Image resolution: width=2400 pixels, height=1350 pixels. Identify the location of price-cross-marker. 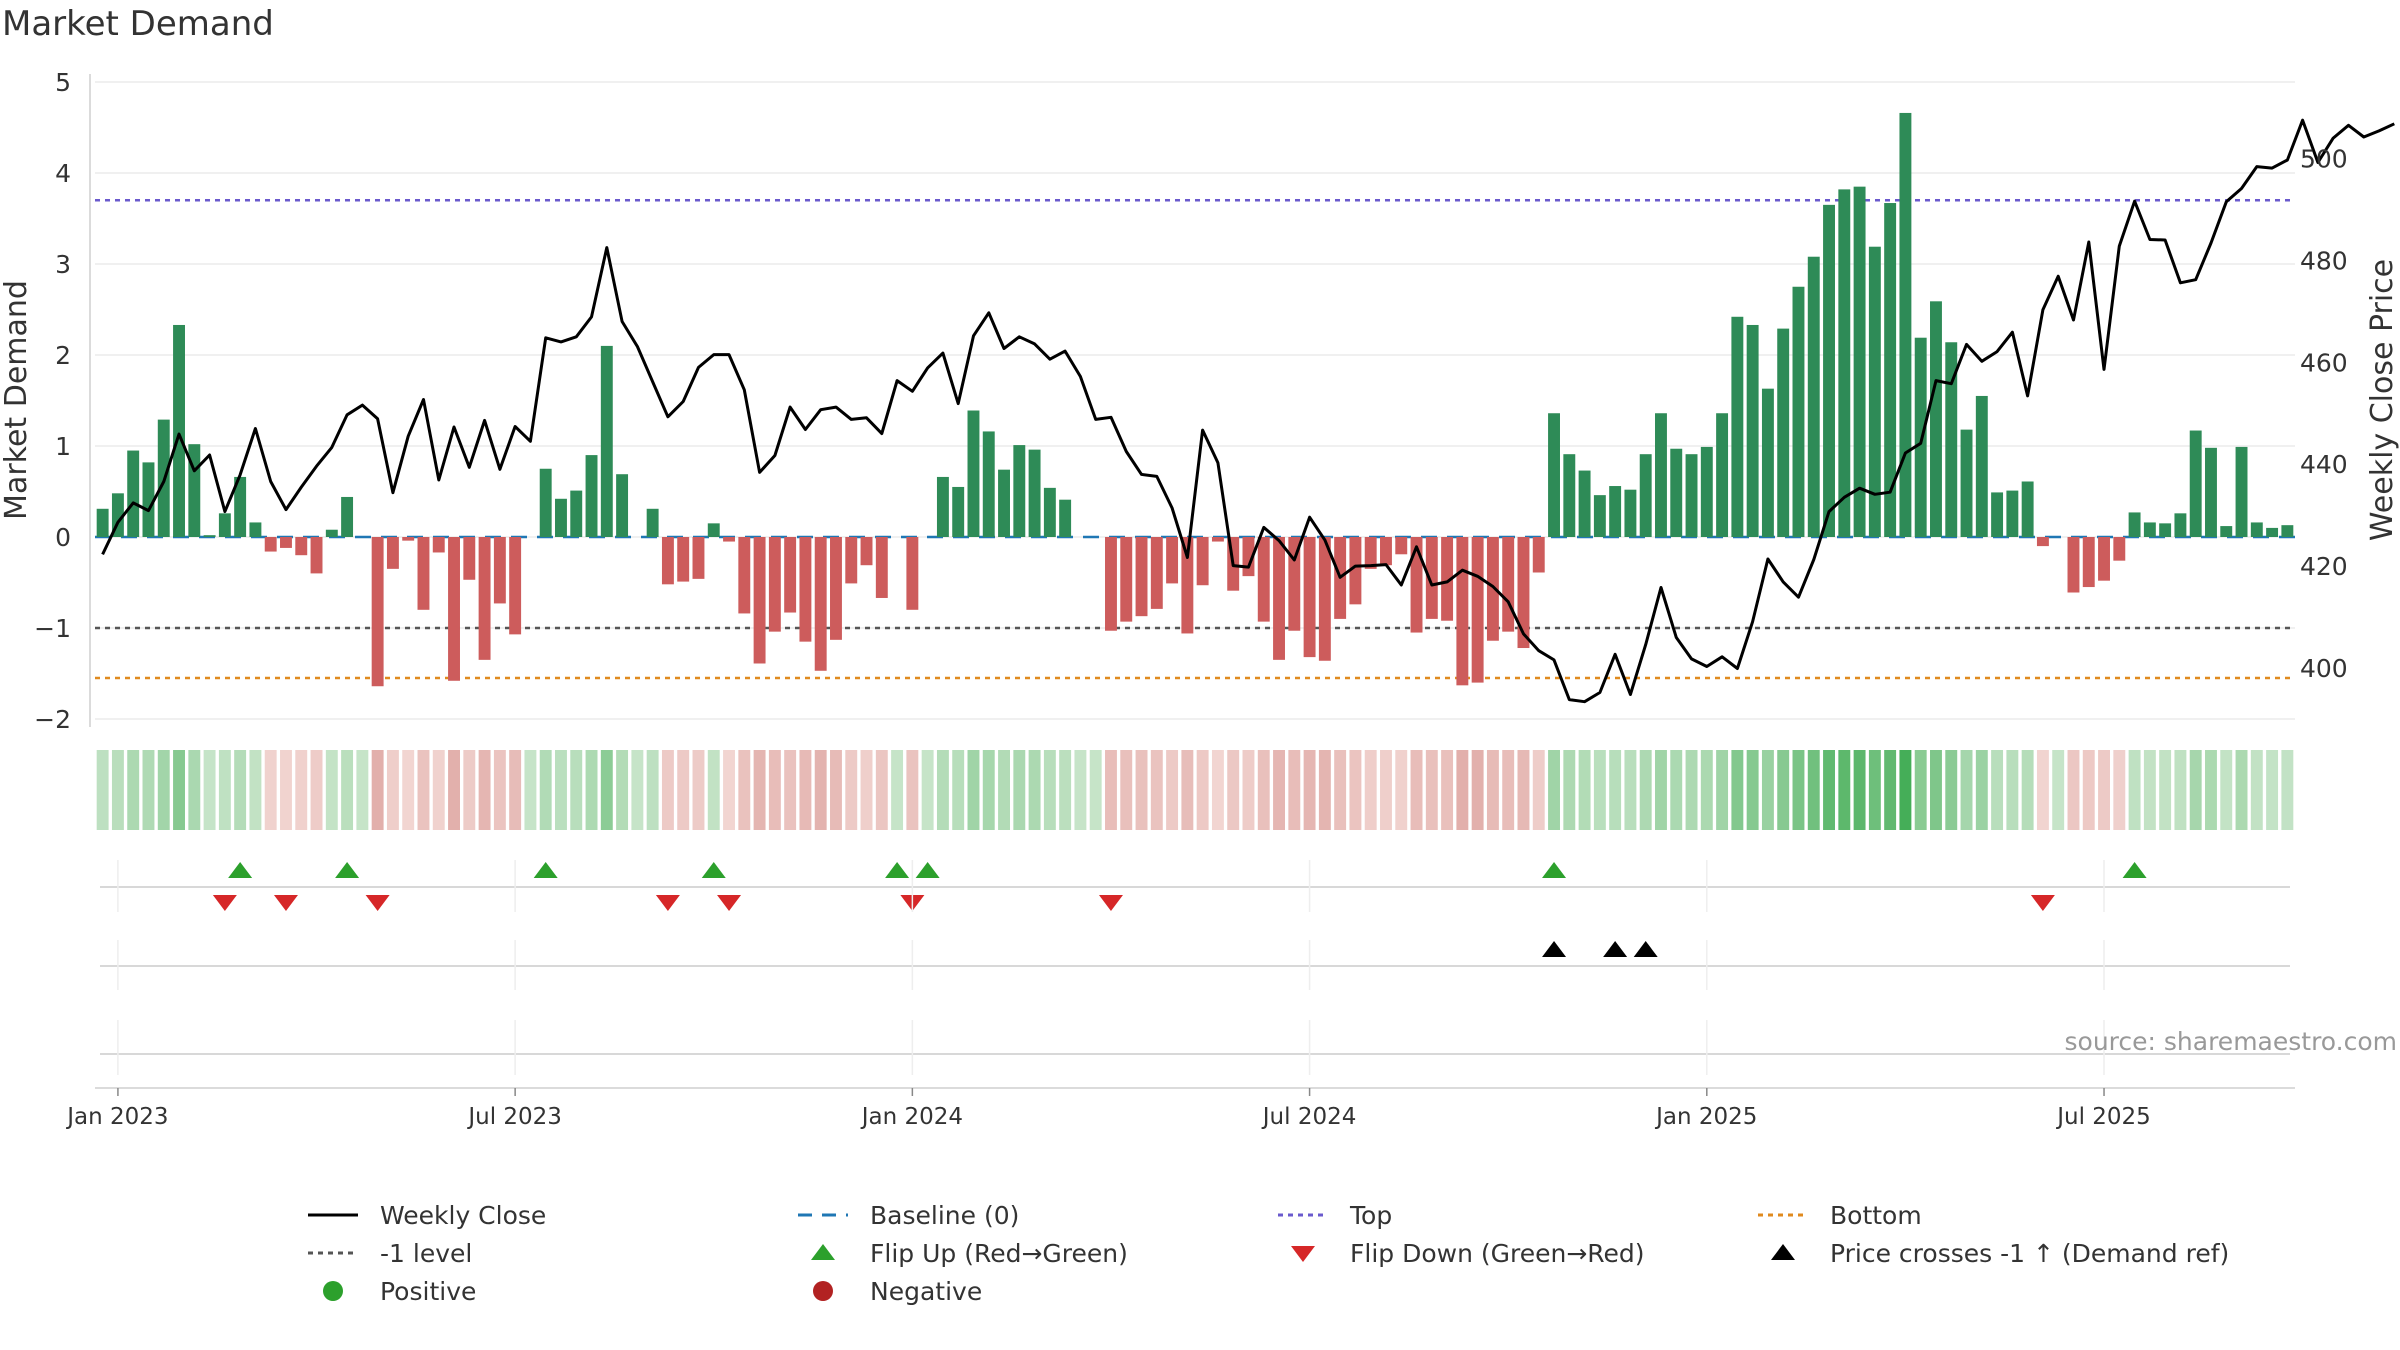
(1645, 949).